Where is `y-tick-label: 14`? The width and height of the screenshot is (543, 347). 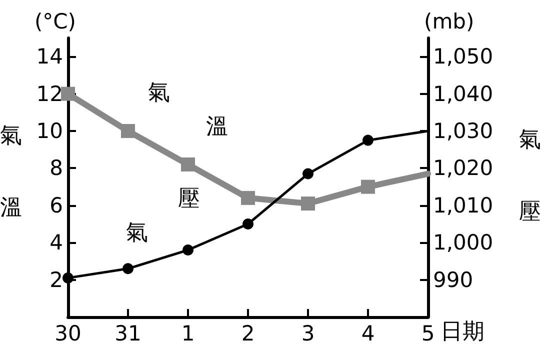
y-tick-label: 14 is located at coordinates (49, 56).